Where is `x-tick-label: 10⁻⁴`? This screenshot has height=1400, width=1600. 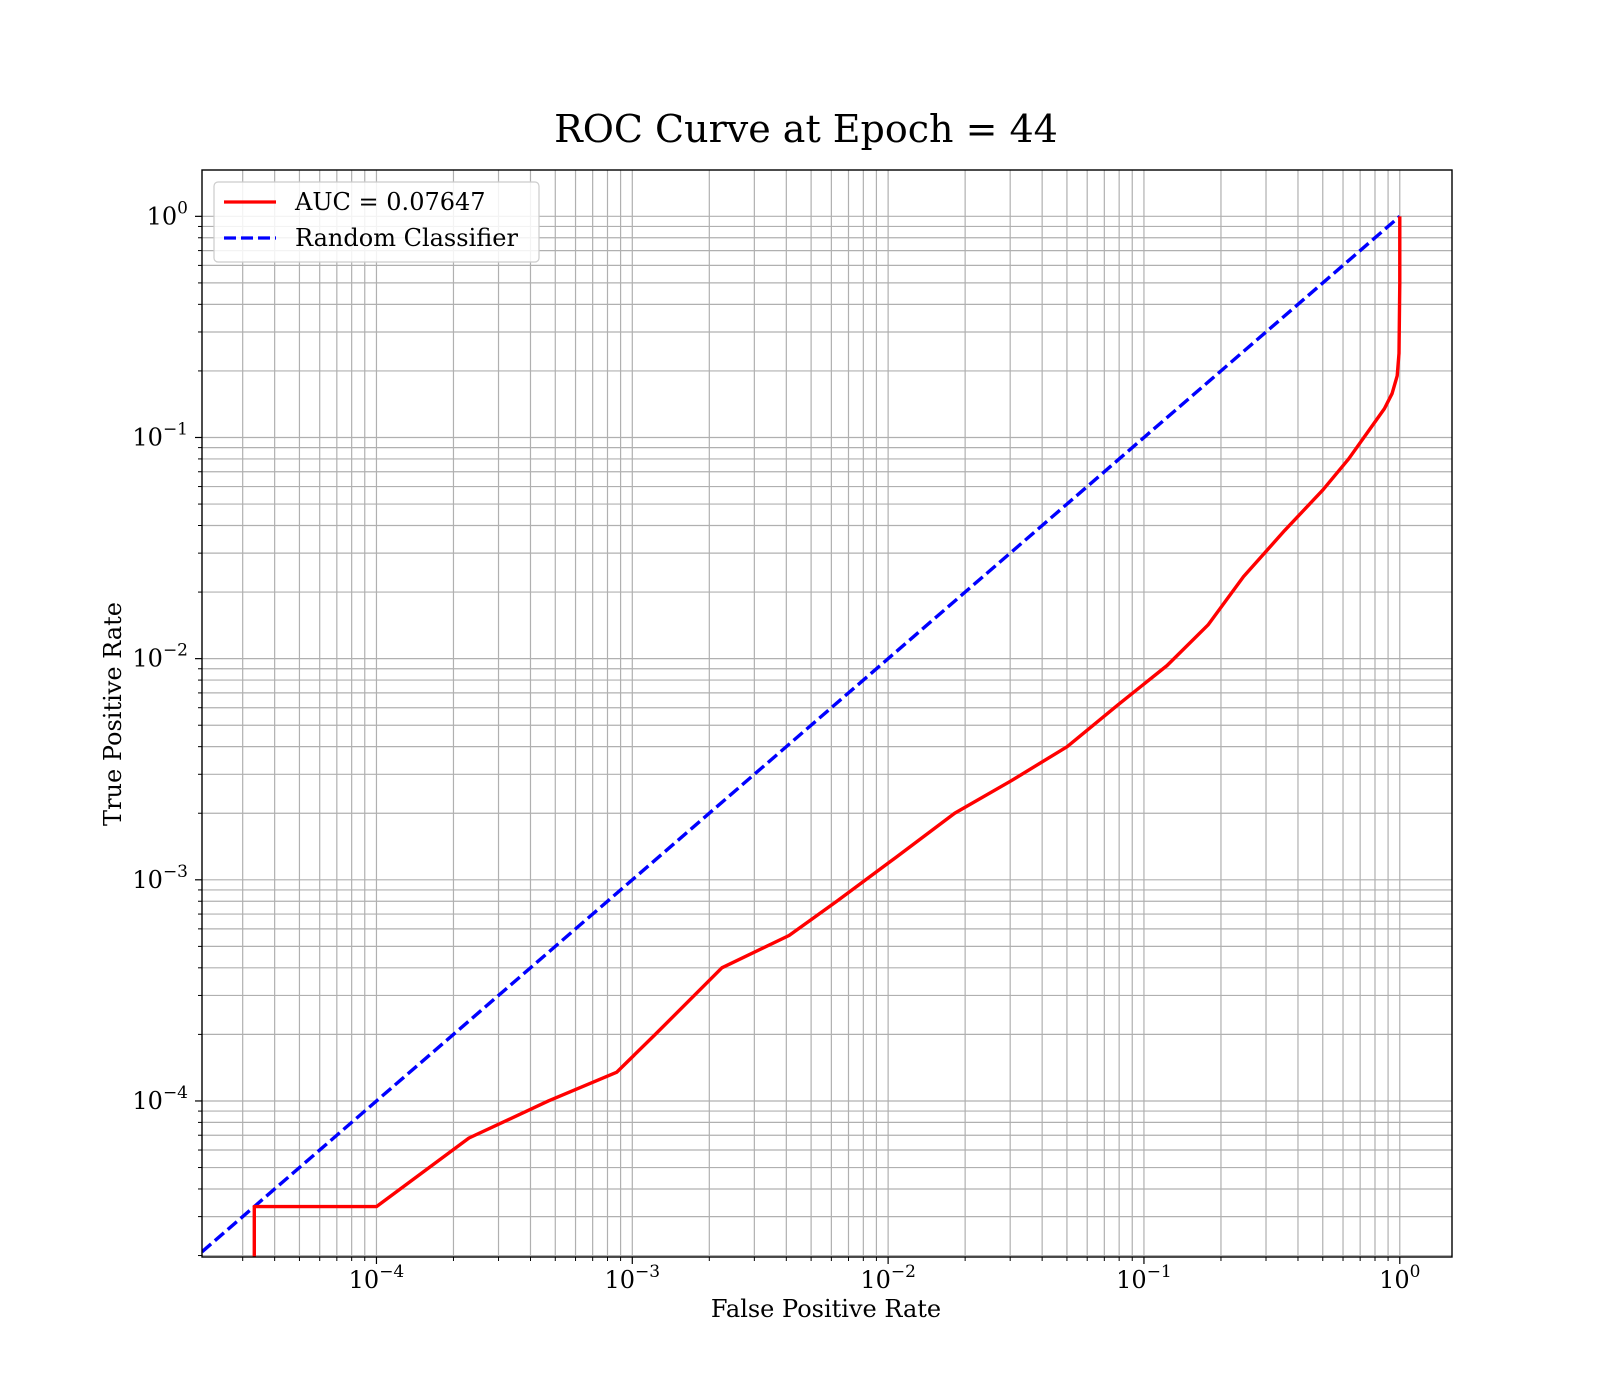 x-tick-label: 10⁻⁴ is located at coordinates (377, 1278).